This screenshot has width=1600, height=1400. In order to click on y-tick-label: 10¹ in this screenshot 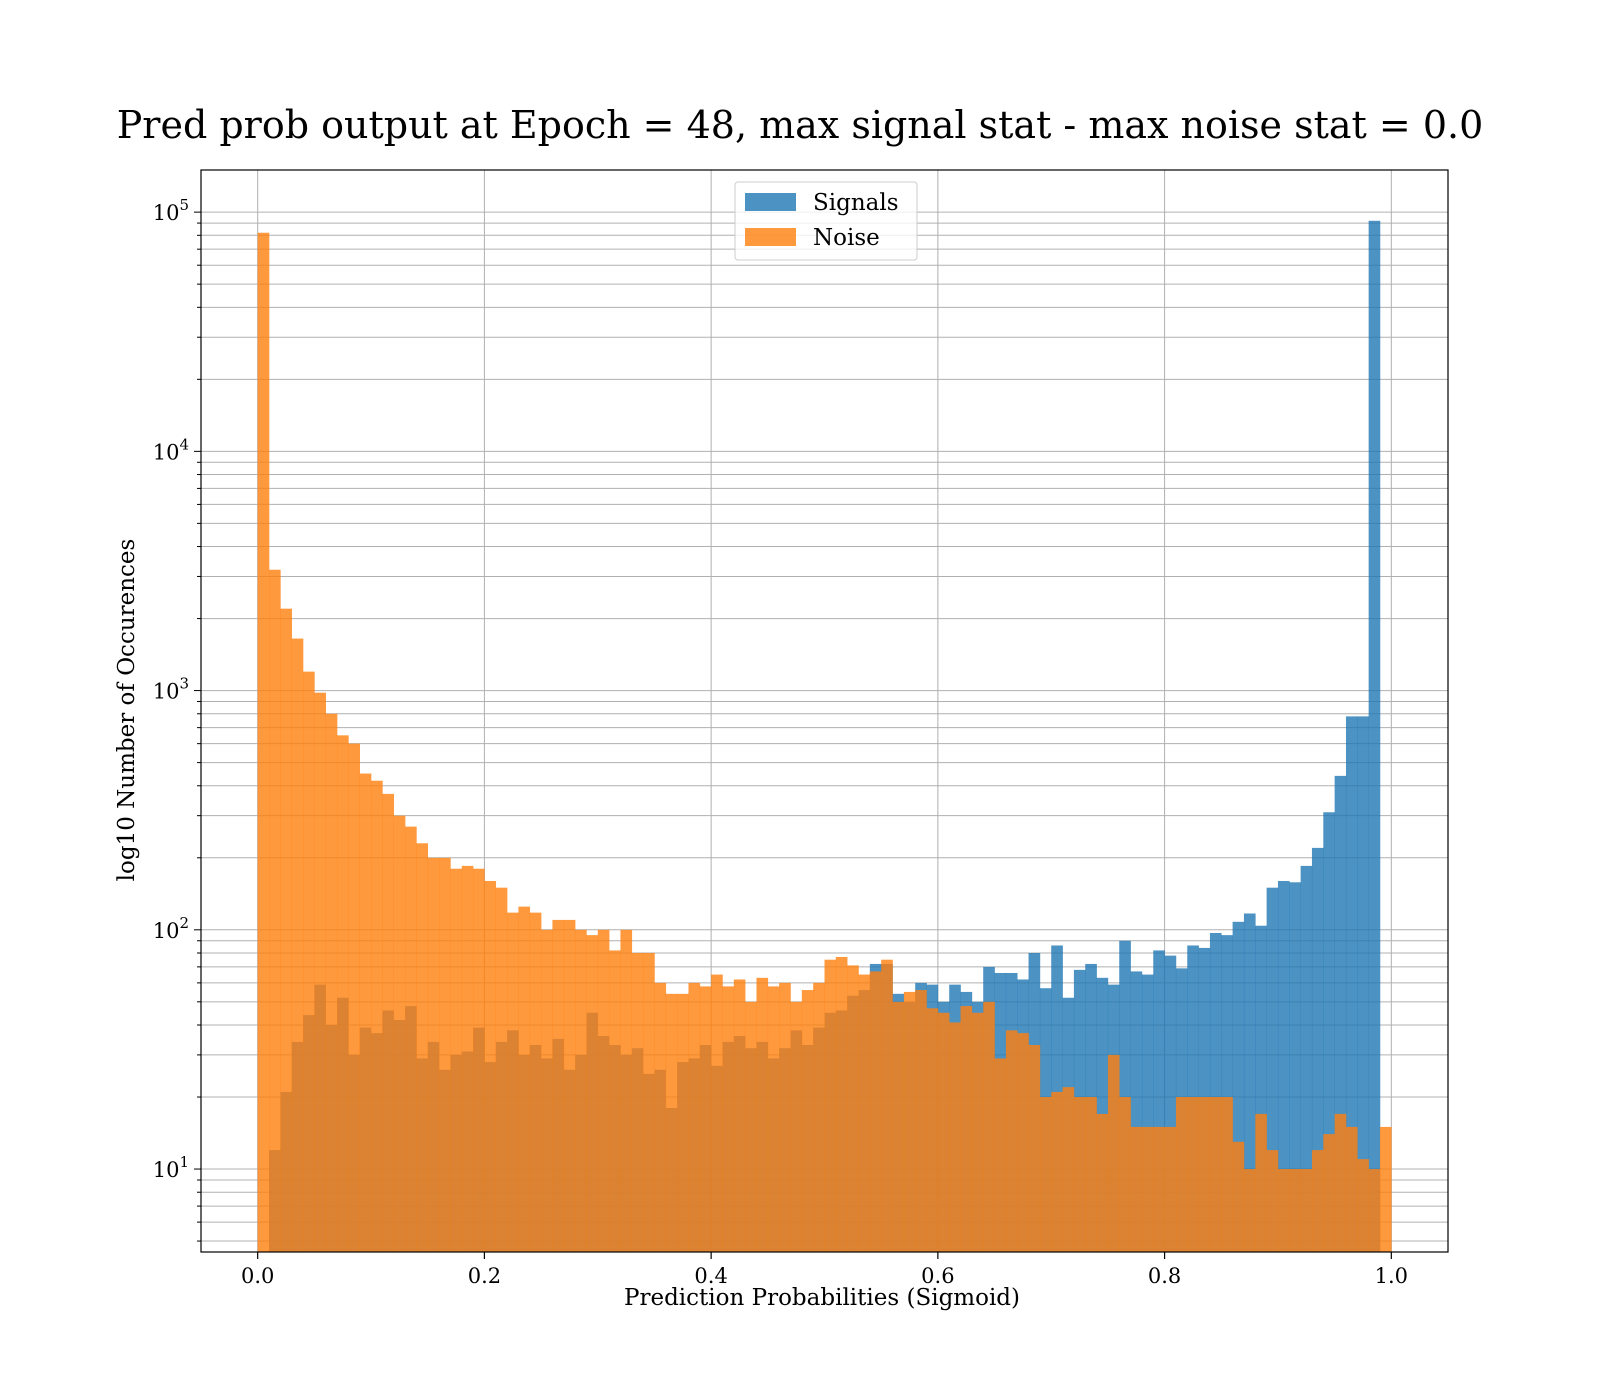, I will do `click(171, 1167)`.